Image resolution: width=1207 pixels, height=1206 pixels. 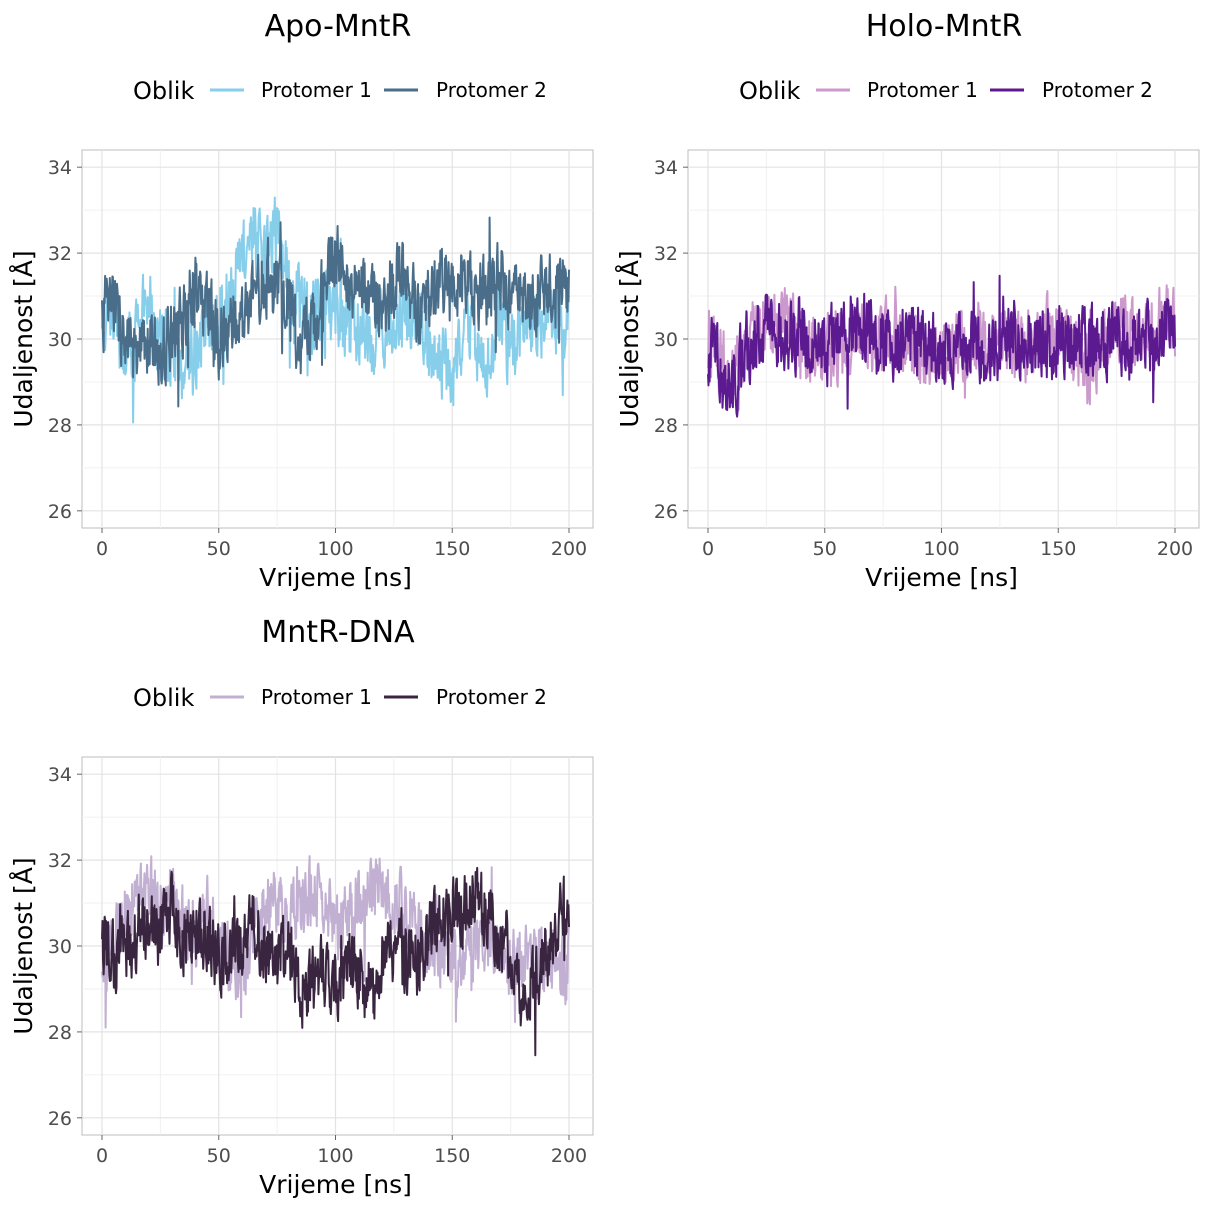 I want to click on chart-title: MntR-DNA, so click(x=338, y=632).